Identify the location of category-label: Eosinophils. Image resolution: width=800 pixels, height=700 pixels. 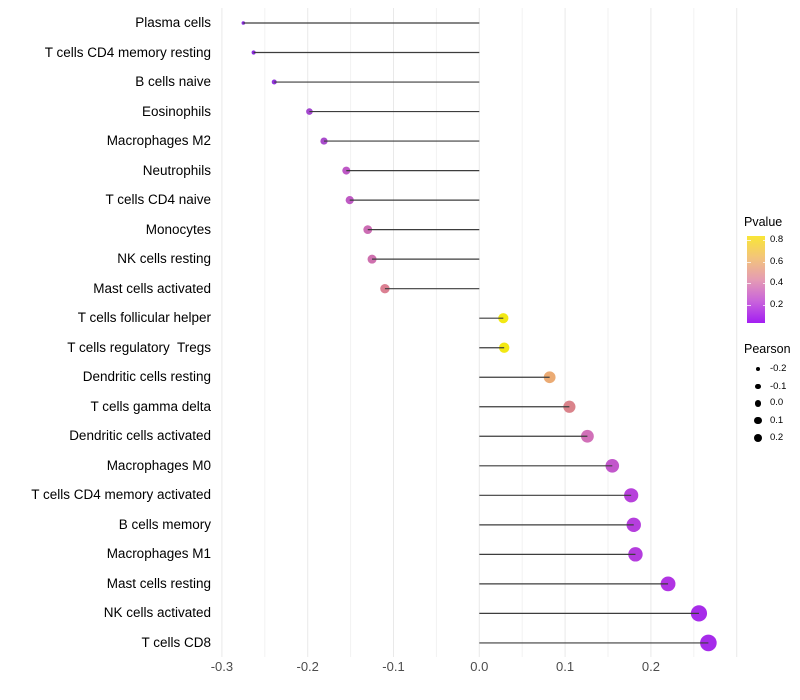
(176, 111).